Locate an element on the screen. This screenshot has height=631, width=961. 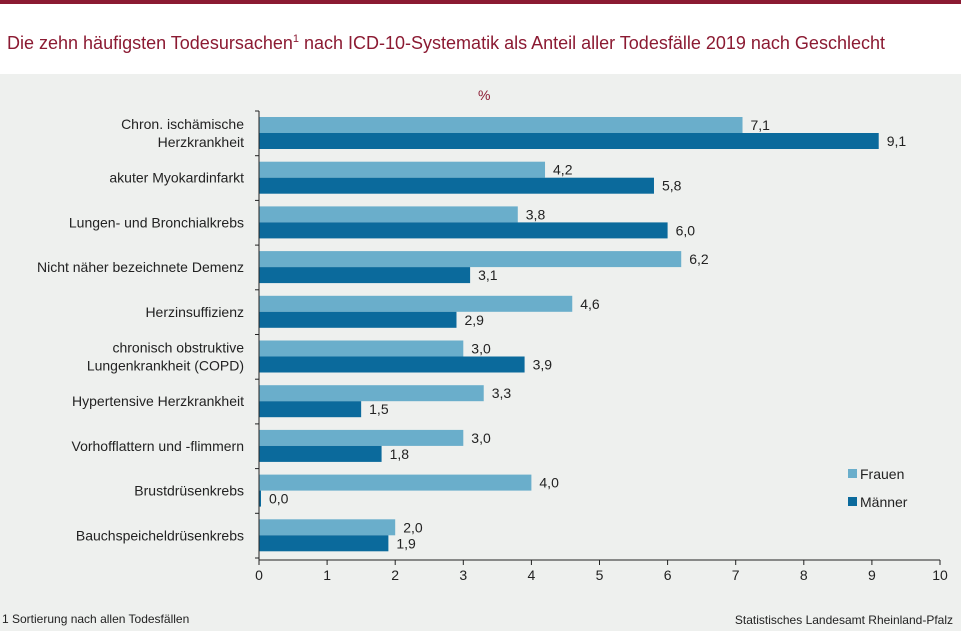
legend-swatch-maenner is located at coordinates (852, 501).